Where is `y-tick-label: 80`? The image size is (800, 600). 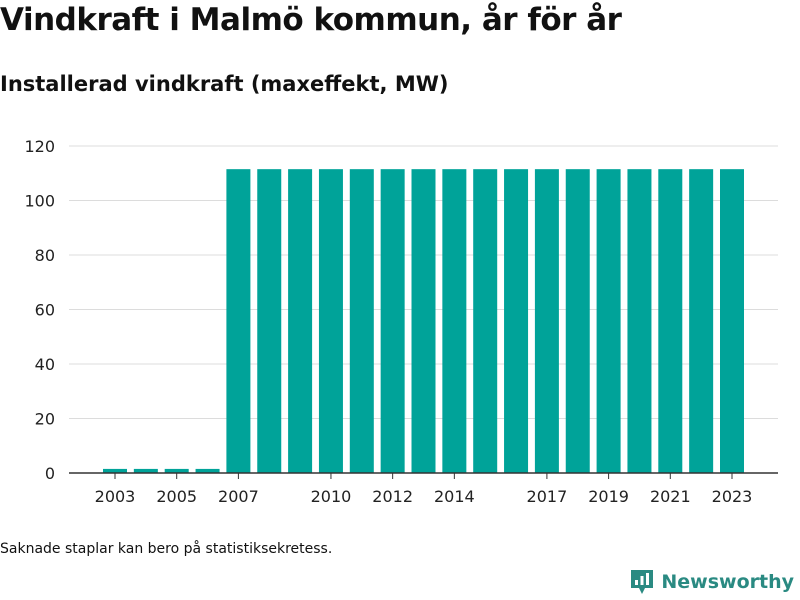
y-tick-label: 80 is located at coordinates (45, 255).